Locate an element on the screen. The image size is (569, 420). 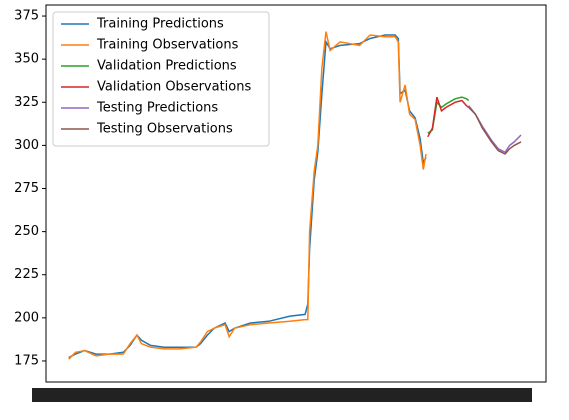
legend-label: Validation Observations is located at coordinates (174, 87).